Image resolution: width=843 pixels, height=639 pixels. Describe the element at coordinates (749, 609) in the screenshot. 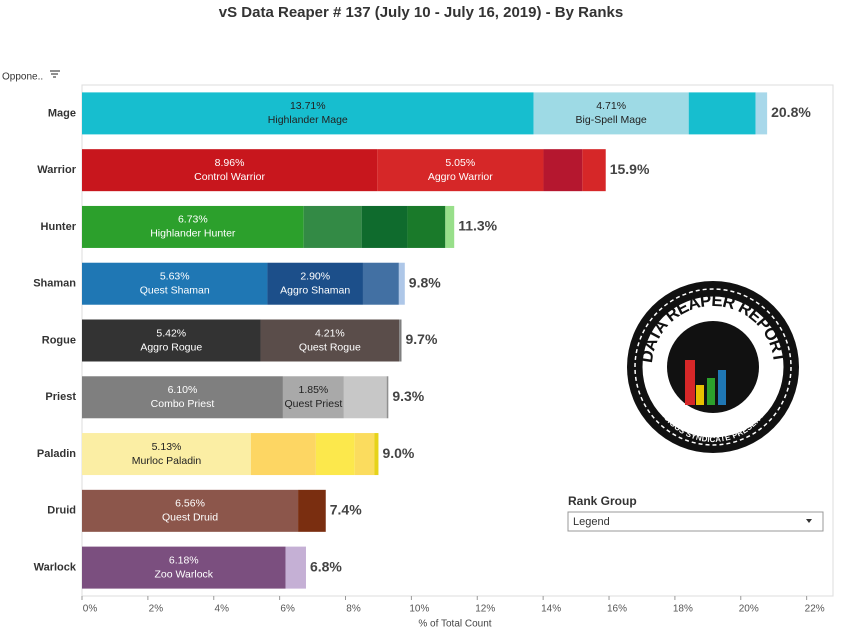

I see `x-tick-label: 20%` at that location.